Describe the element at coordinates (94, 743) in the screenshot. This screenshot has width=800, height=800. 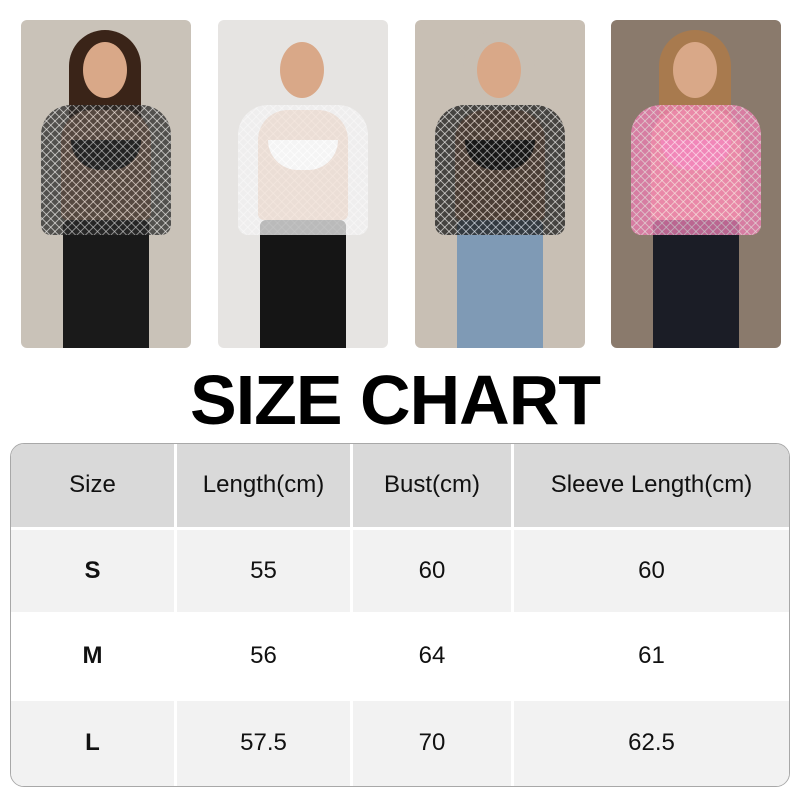
I see `cell-size: L` at that location.